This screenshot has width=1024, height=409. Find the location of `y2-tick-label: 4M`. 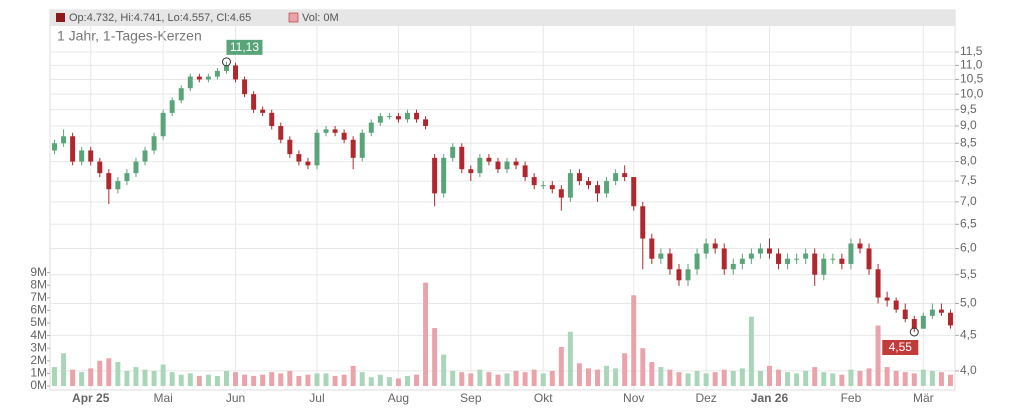

y2-tick-label: 4M is located at coordinates (38, 335).